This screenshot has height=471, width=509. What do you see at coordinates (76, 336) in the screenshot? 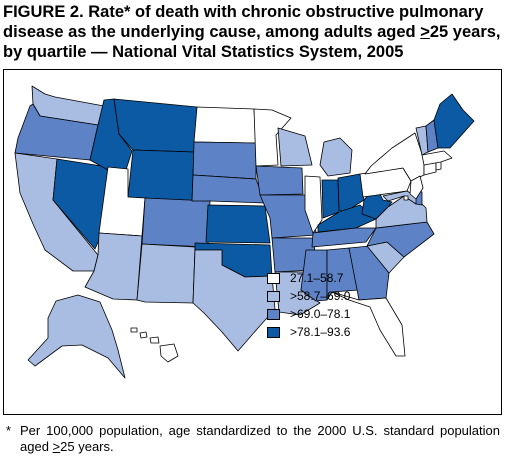
I see `state-AK` at bounding box center [76, 336].